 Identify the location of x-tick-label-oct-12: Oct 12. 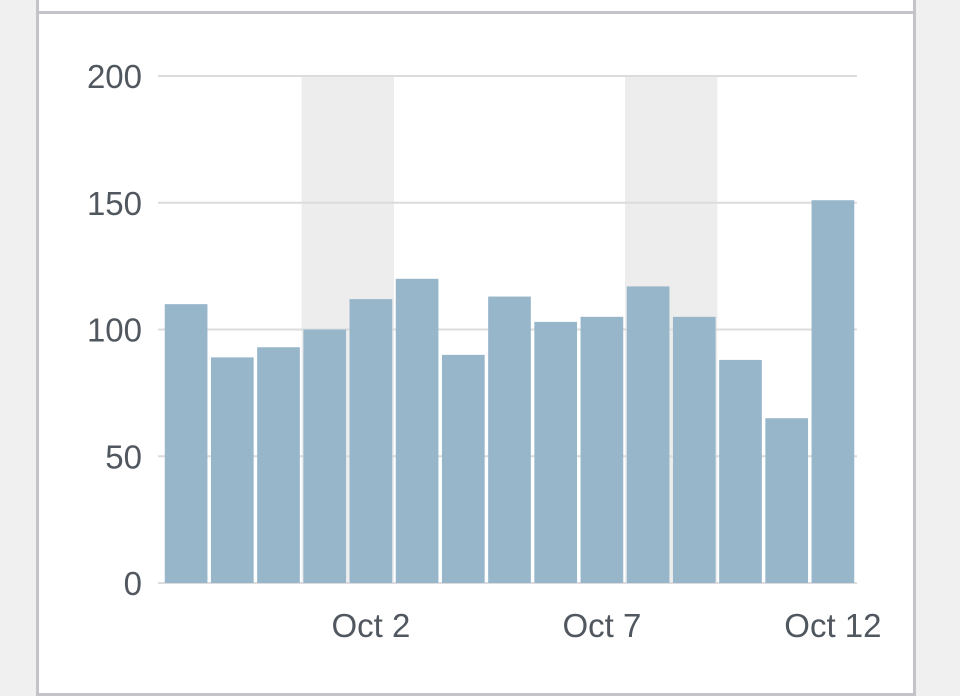
(832, 625).